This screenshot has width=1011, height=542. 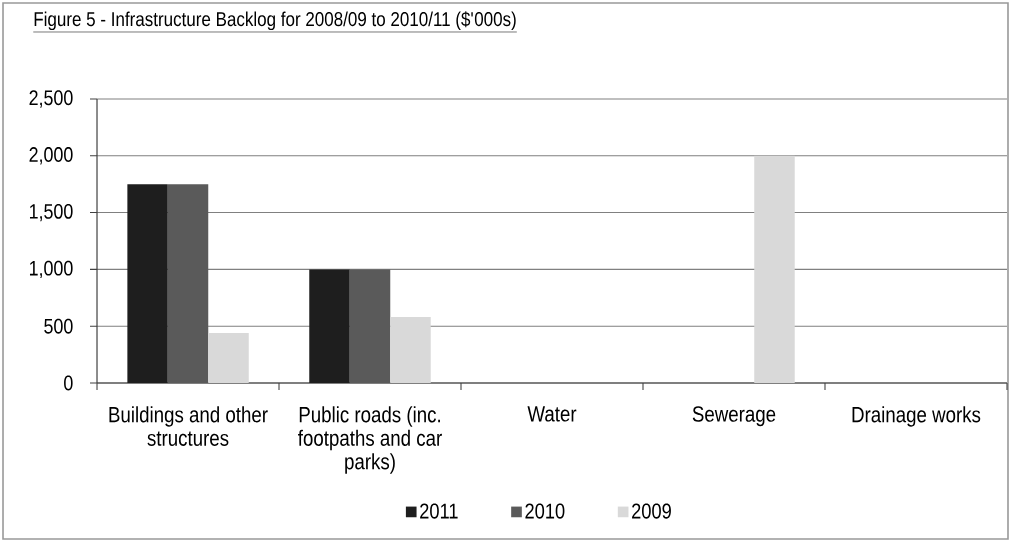 I want to click on x-tick-label: Sewerage, so click(x=734, y=416).